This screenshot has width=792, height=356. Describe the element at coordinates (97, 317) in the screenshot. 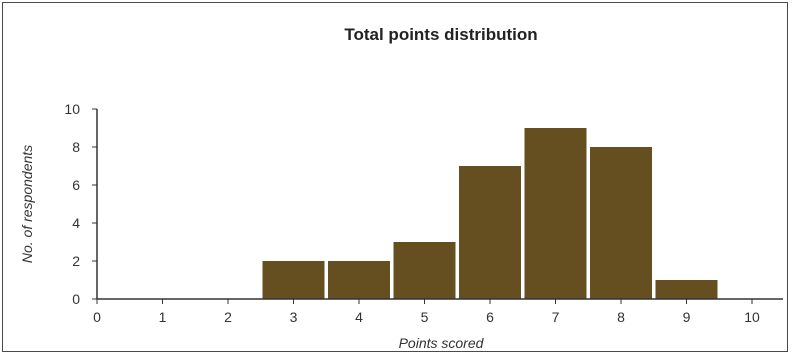

I see `x-tick-label: 0` at that location.